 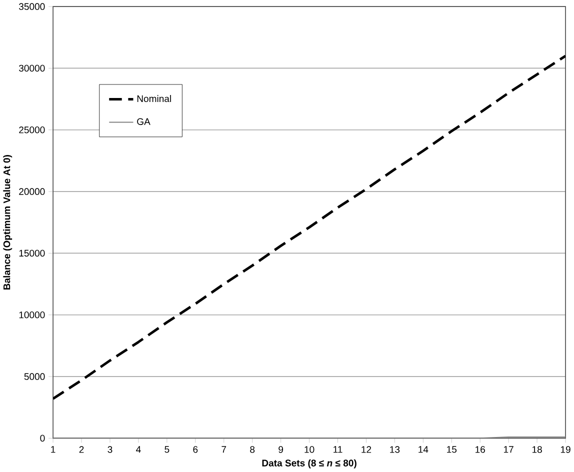 What do you see at coordinates (32, 315) in the screenshot?
I see `y-tick-label: 10000` at bounding box center [32, 315].